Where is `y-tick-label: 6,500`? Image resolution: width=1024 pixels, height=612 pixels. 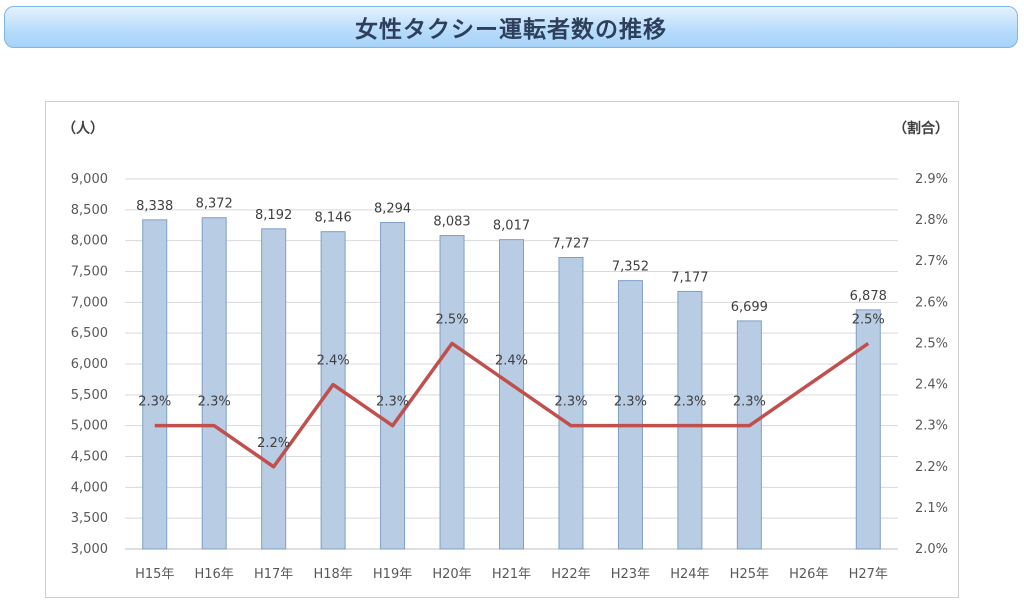
y-tick-label: 6,500 is located at coordinates (89, 333).